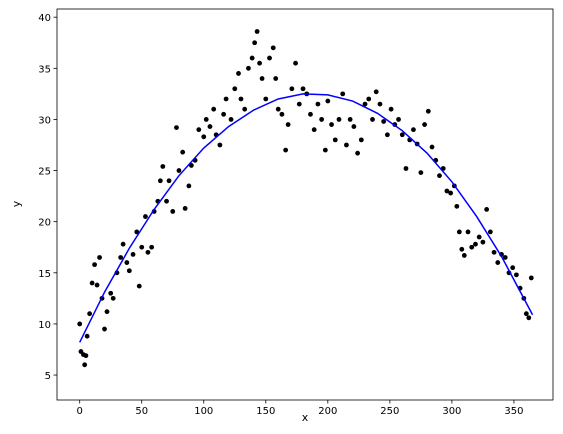 This screenshot has width=563, height=434. I want to click on x-tick-label: 0, so click(80, 411).